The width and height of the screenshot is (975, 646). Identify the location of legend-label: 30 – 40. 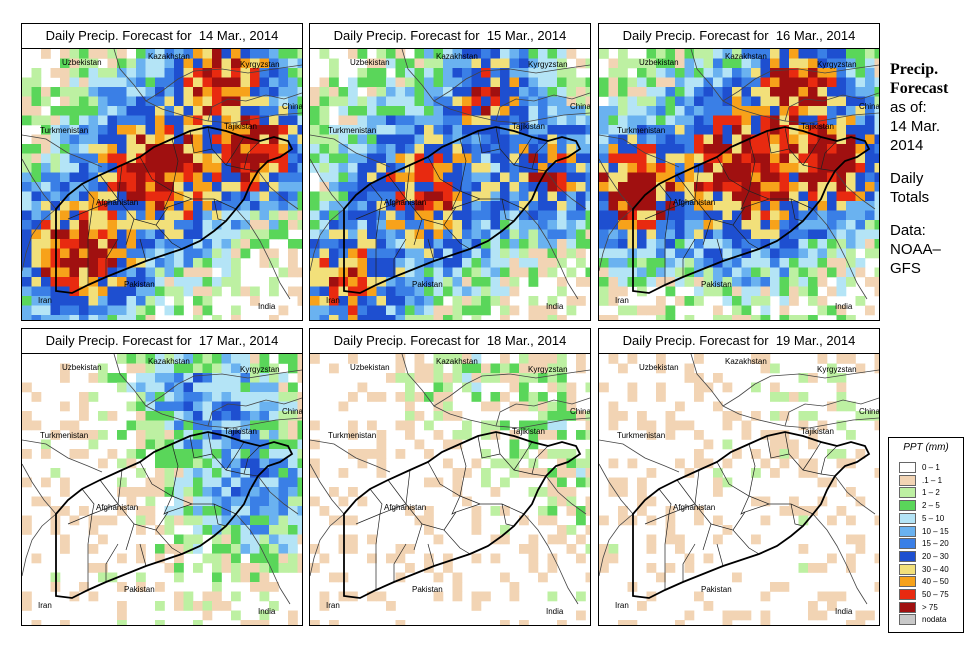
(935, 569).